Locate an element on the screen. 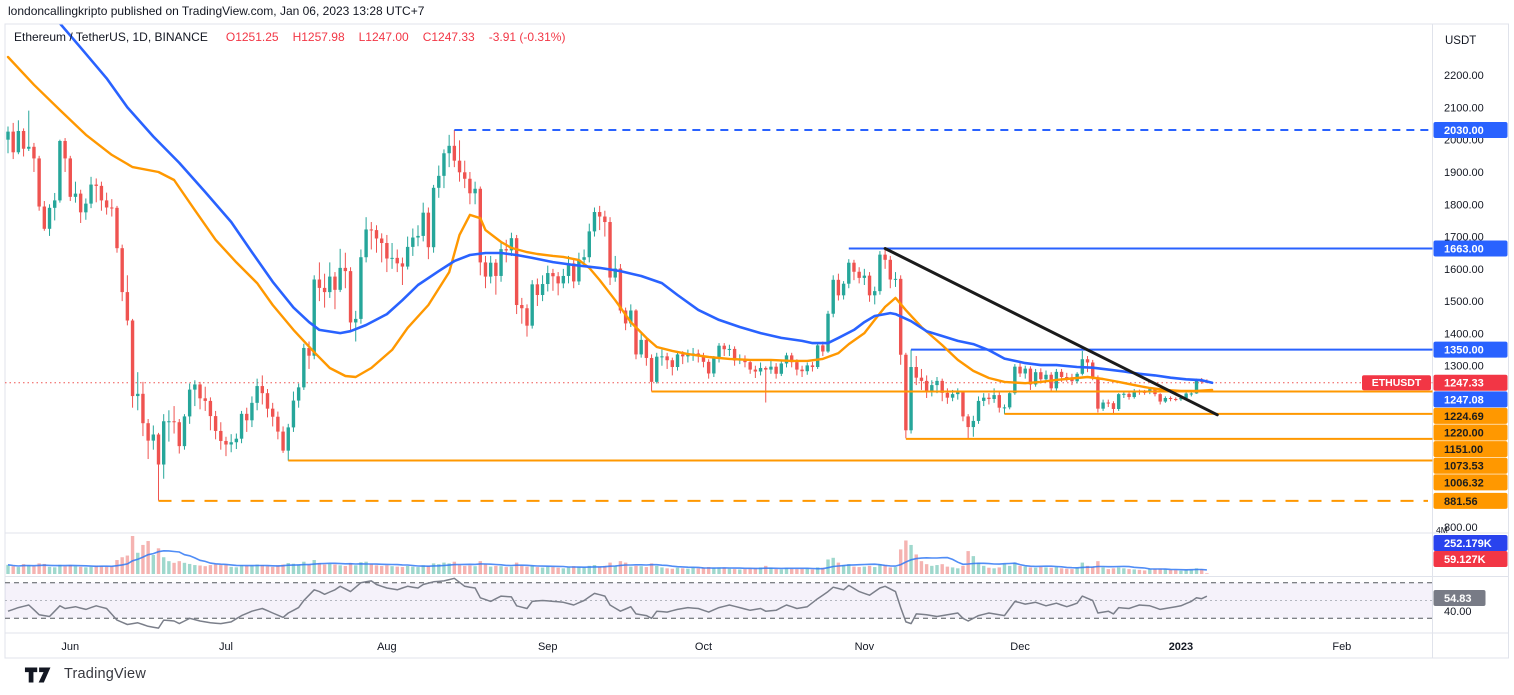  symbol-tag-text: ETHUSDT is located at coordinates (1397, 383).